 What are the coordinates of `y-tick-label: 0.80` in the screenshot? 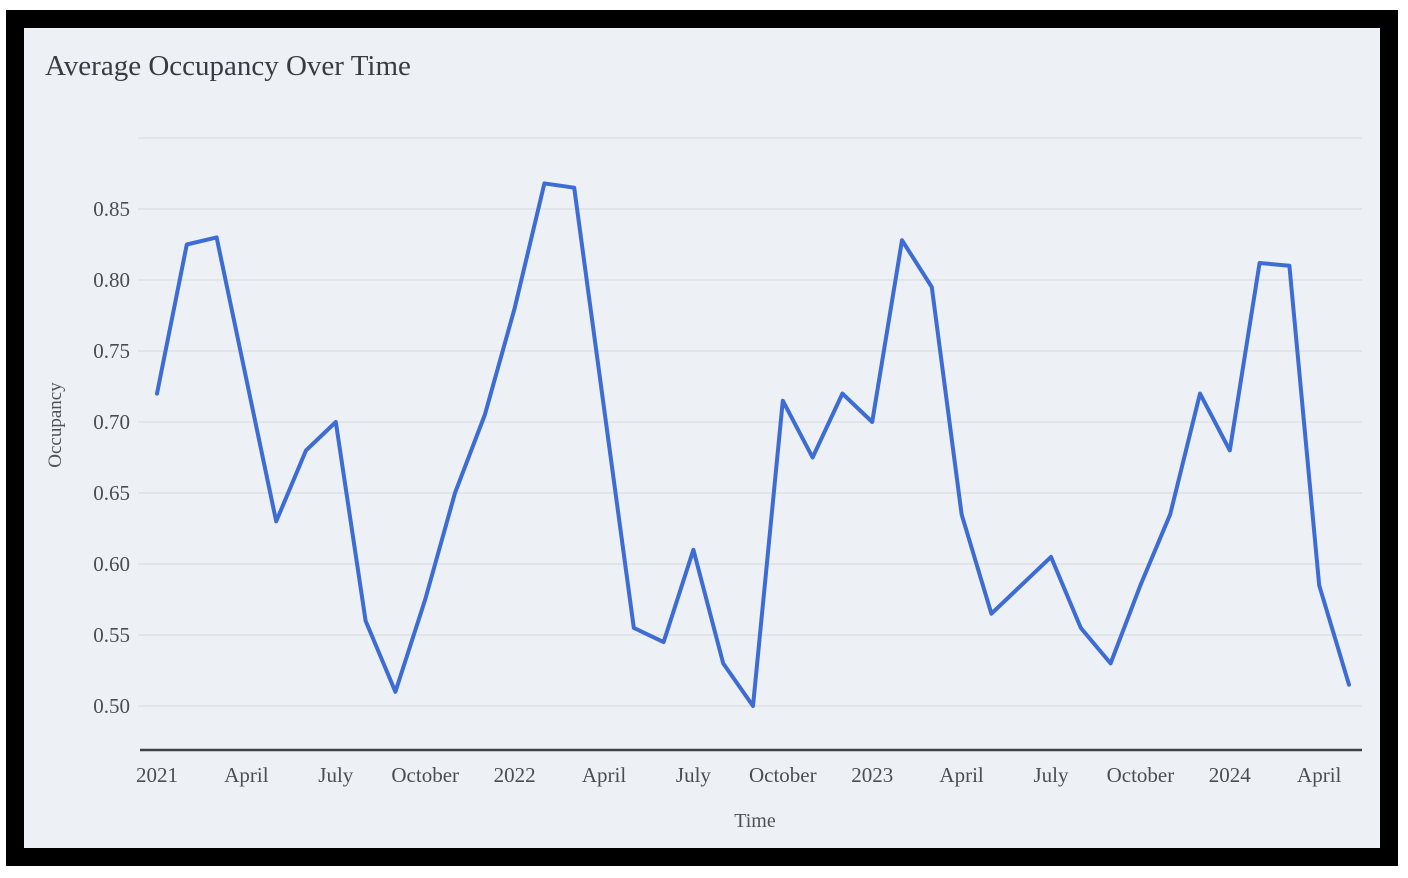 It's located at (111, 280).